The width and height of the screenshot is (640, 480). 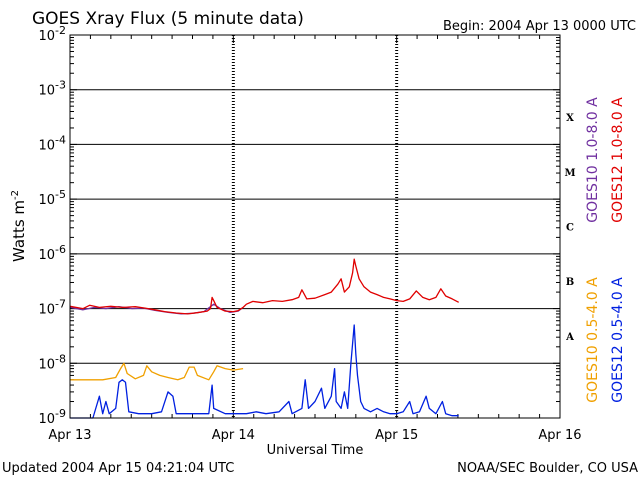 What do you see at coordinates (233, 435) in the screenshot?
I see `x-tick-label: Apr 14` at bounding box center [233, 435].